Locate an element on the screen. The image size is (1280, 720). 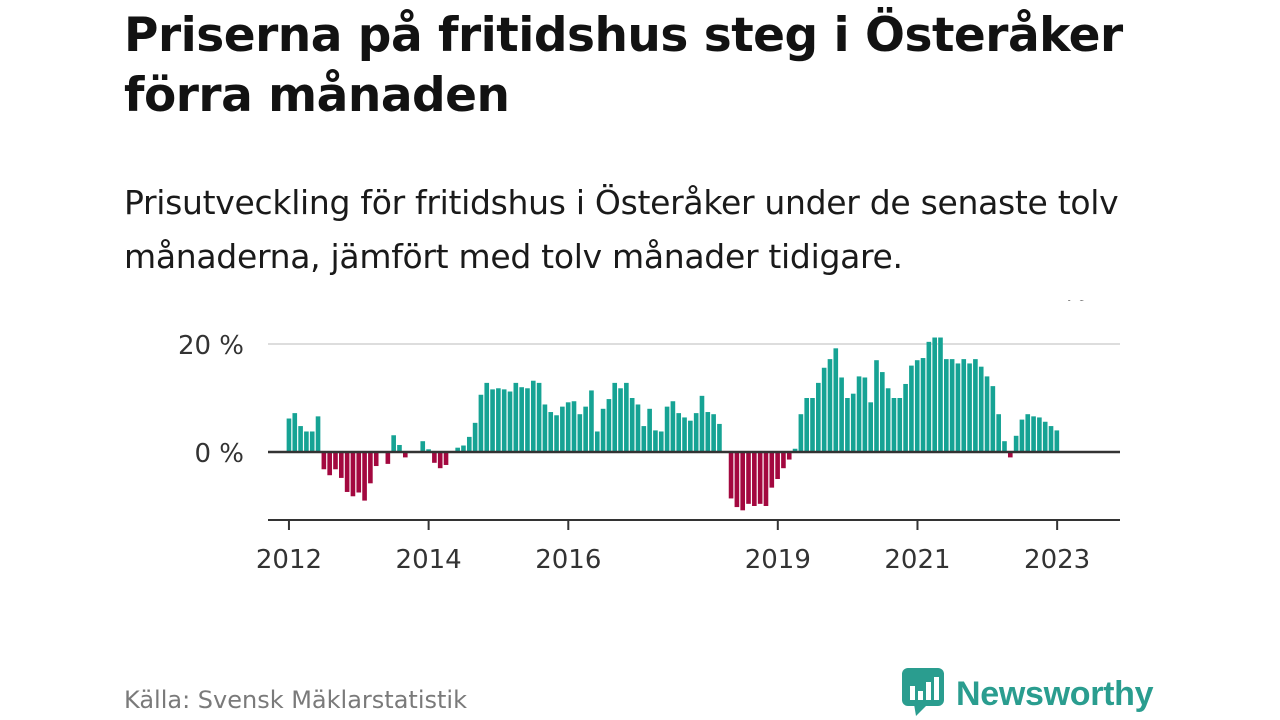
x-tick-label: 2012 is located at coordinates (289, 560).